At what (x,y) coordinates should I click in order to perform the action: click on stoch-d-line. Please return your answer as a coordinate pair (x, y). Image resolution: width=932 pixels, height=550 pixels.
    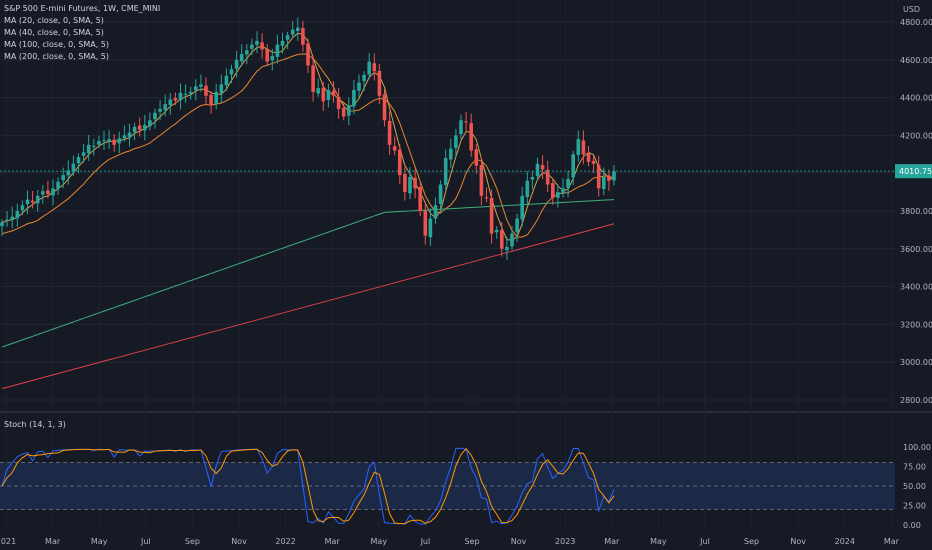
    Looking at the image, I should click on (308, 486).